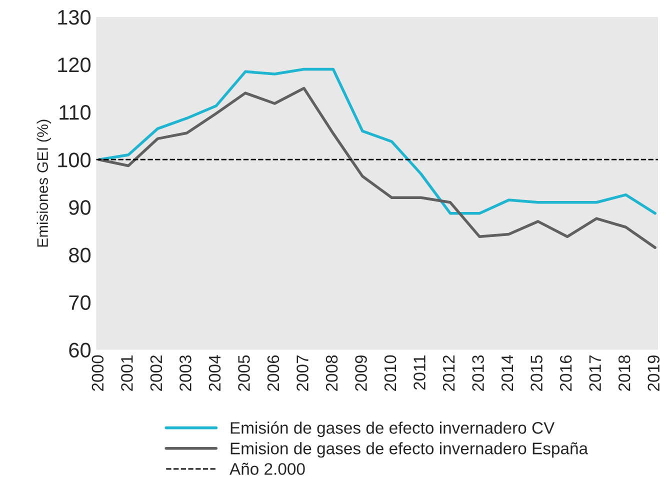  I want to click on x-tick-label: 2015, so click(536, 373).